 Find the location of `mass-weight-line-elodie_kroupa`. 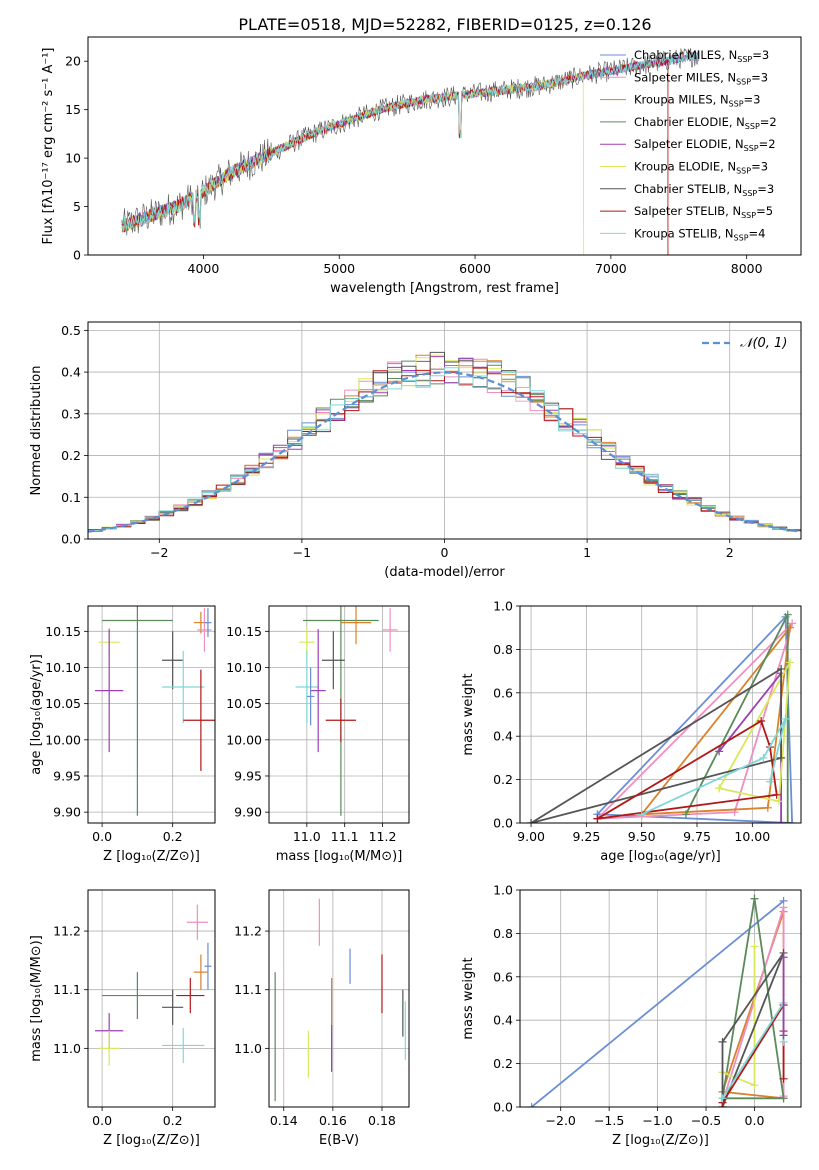

mass-weight-line-elodie_kroupa is located at coordinates (754, 732).